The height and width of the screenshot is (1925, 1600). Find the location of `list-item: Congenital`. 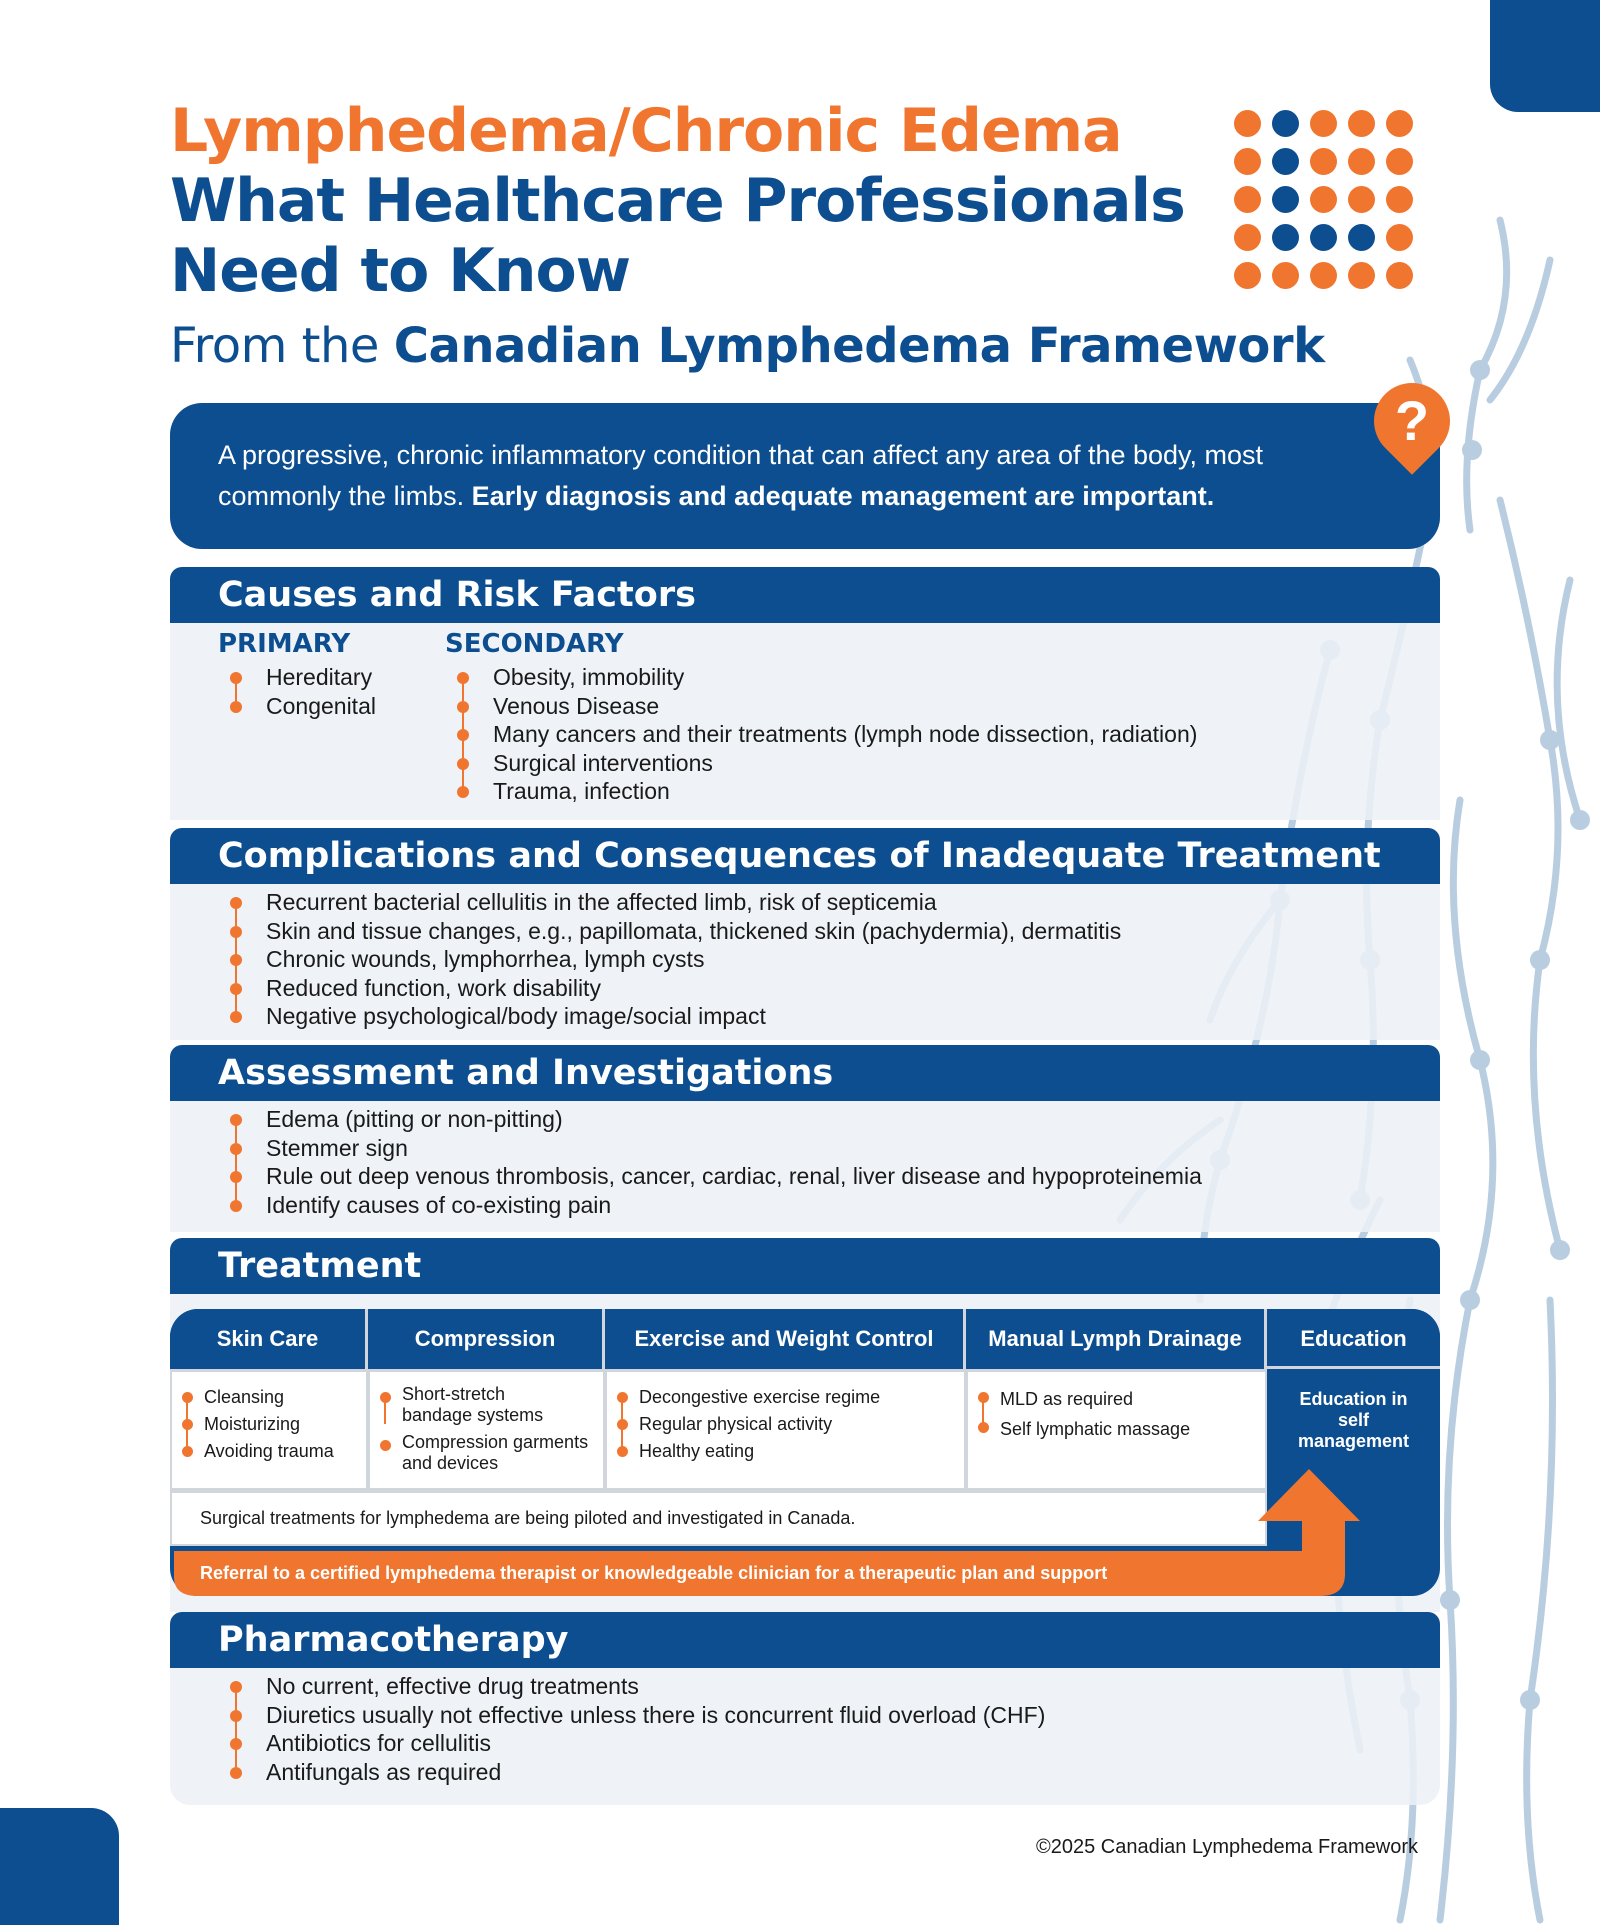

list-item: Congenital is located at coordinates (303, 706).